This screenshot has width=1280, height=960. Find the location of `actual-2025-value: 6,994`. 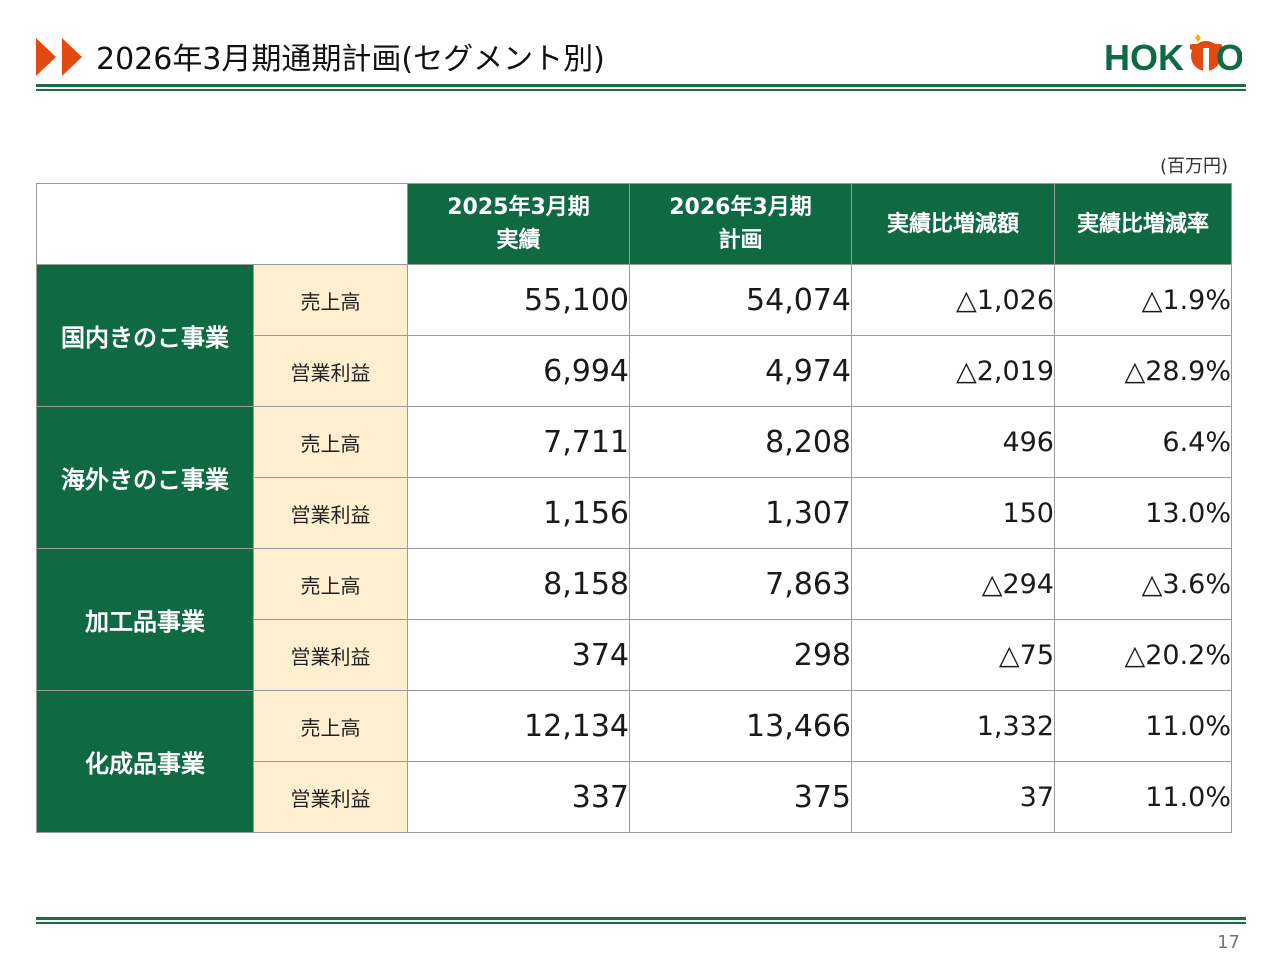

actual-2025-value: 6,994 is located at coordinates (518, 371).